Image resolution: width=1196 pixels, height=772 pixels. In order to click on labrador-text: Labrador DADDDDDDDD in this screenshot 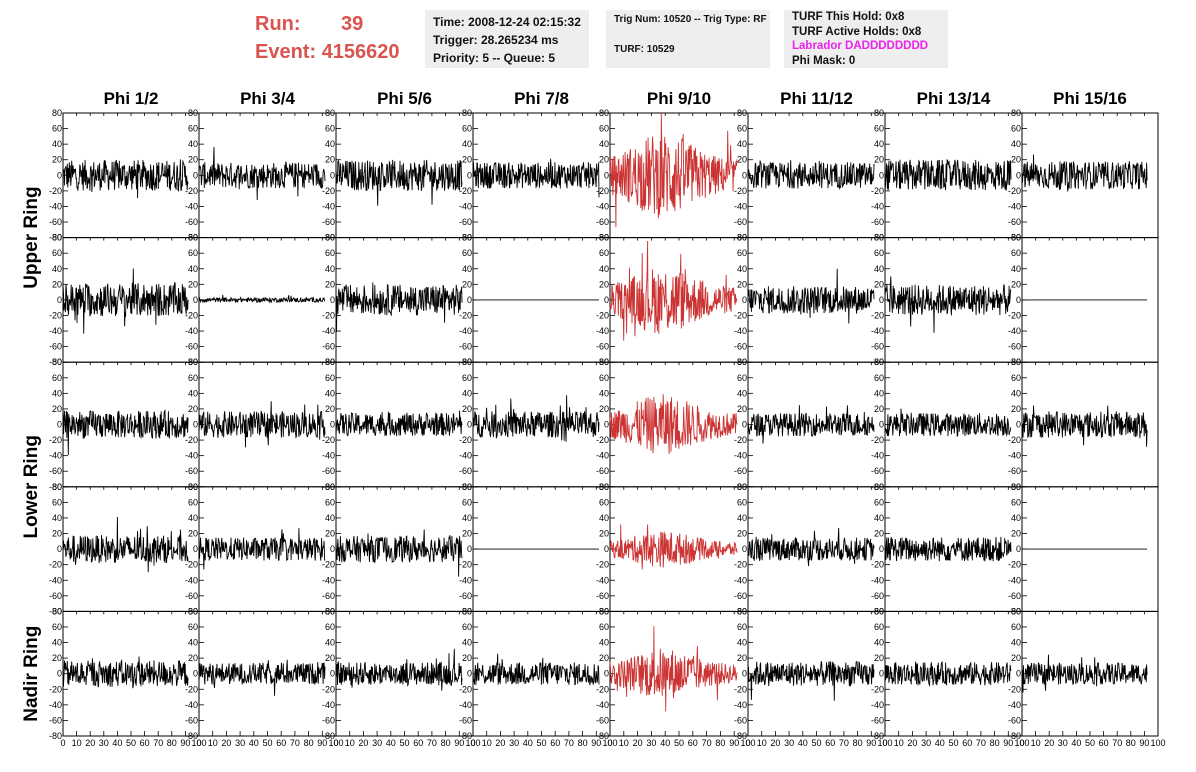, I will do `click(860, 46)`.